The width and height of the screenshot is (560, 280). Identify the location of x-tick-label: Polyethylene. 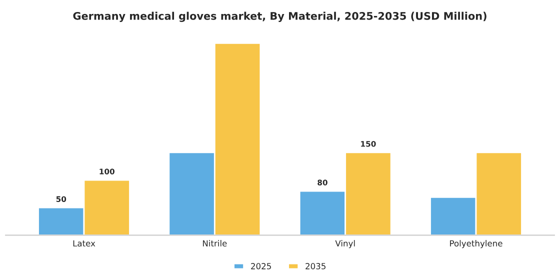
(476, 244).